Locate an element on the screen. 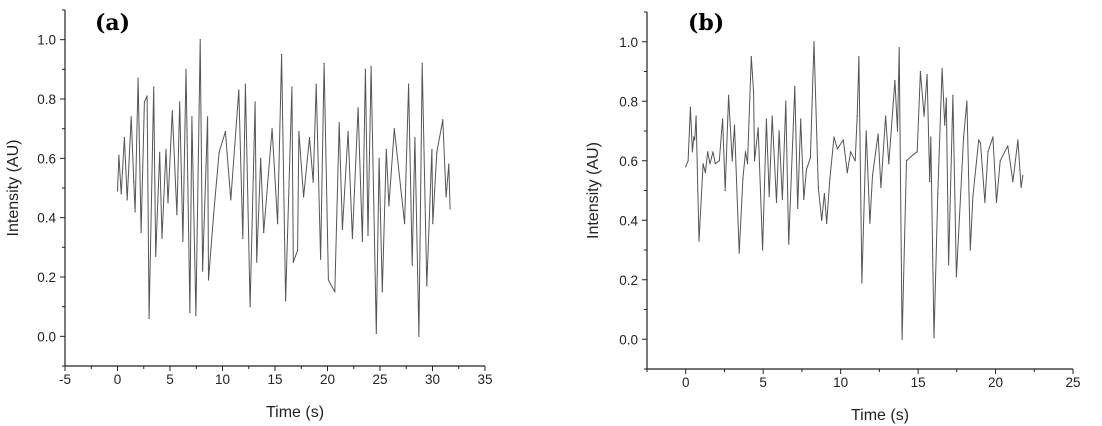 The image size is (1102, 426). y-tick-label: 0.2 is located at coordinates (628, 280).